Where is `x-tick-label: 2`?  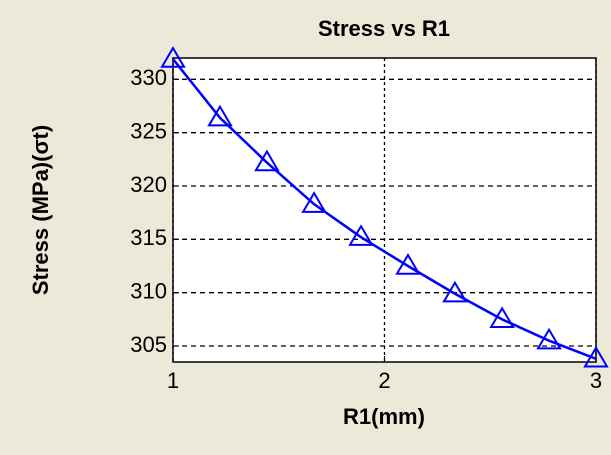
x-tick-label: 2 is located at coordinates (384, 380).